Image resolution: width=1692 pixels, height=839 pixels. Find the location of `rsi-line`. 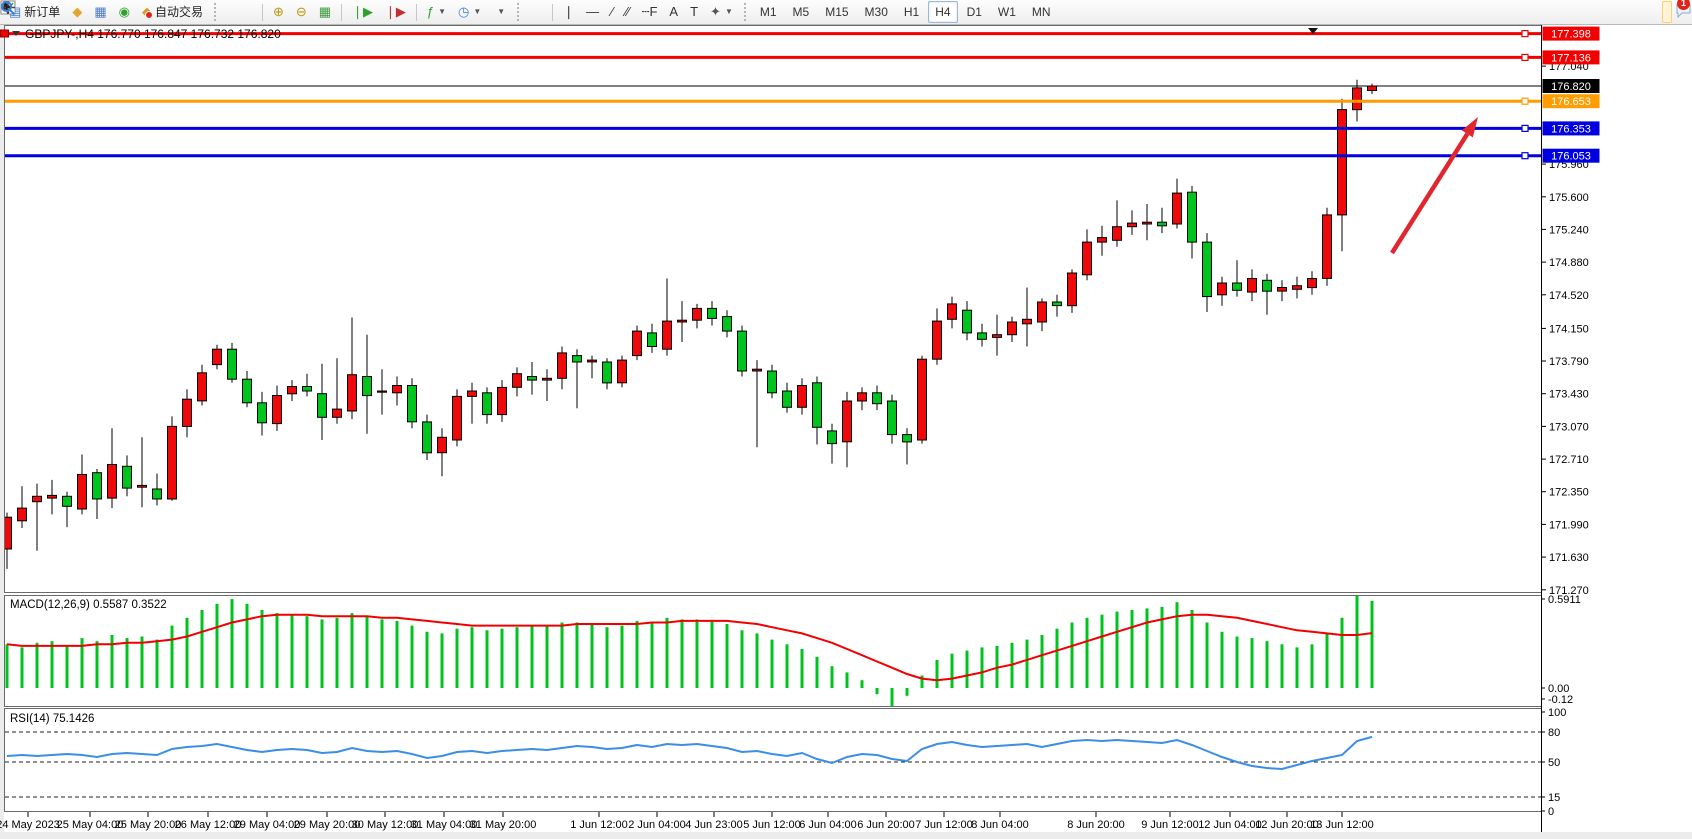

rsi-line is located at coordinates (689, 753).